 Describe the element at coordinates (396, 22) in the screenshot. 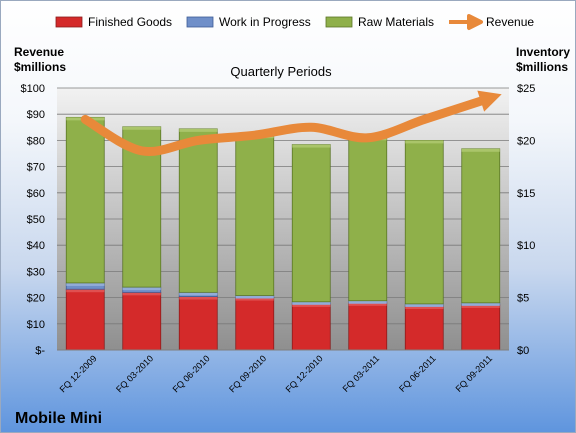

I see `legend-label-raw-materials: Raw Materials` at that location.